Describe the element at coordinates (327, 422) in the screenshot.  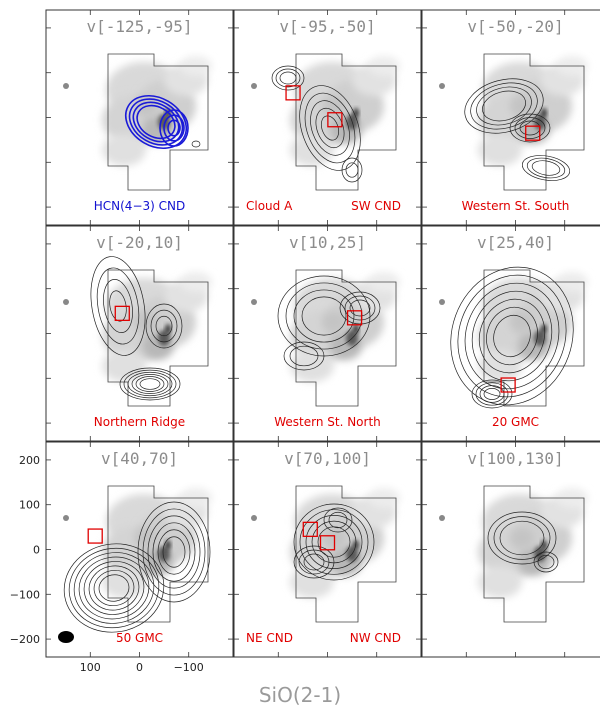
I see `region-label: Western St. North` at that location.